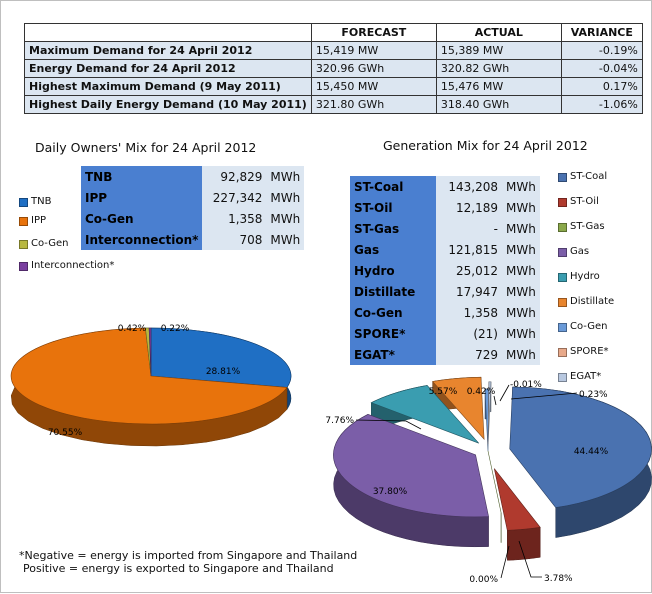 The image size is (652, 594). I want to click on pie-data-label: 5.57%, so click(443, 392).